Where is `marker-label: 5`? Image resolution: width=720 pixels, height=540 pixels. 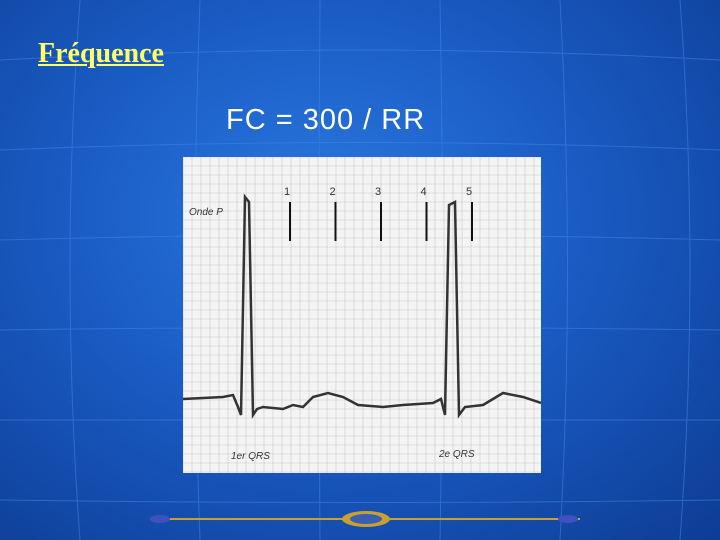
marker-label: 5 is located at coordinates (469, 192).